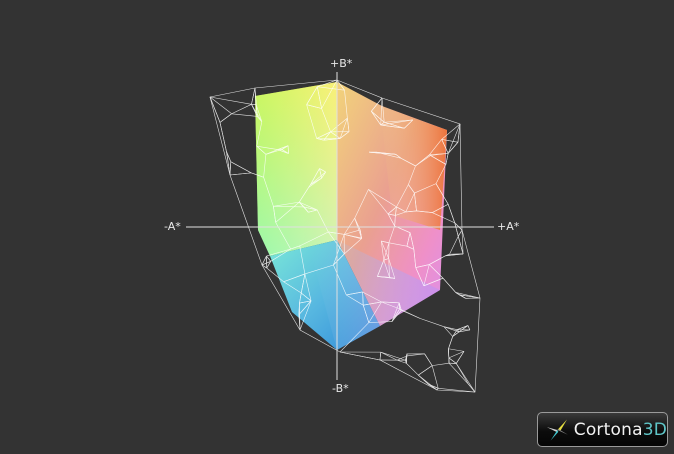 The image size is (674, 454). What do you see at coordinates (341, 63) in the screenshot?
I see `axis-label-b-plus: +B*` at bounding box center [341, 63].